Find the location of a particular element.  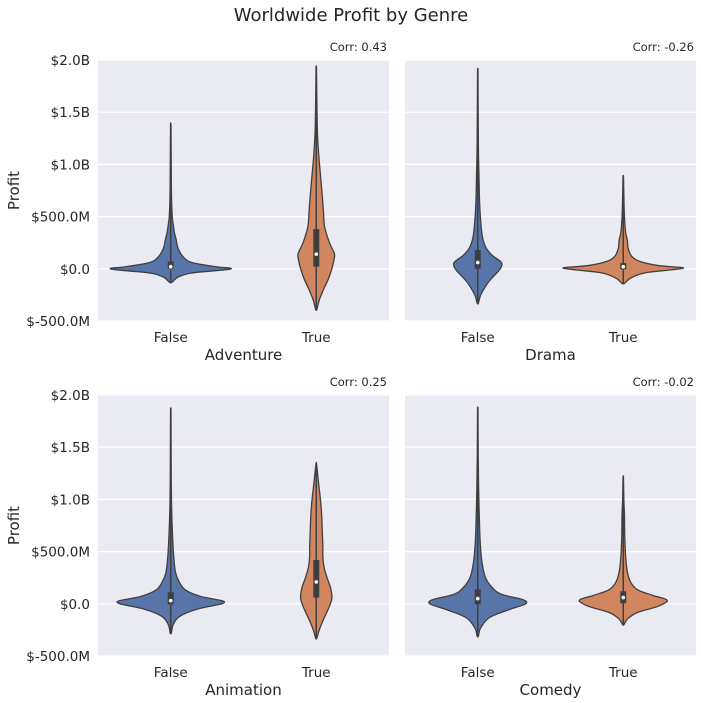

correlation-annotation: Corr: 0.25 is located at coordinates (358, 382).